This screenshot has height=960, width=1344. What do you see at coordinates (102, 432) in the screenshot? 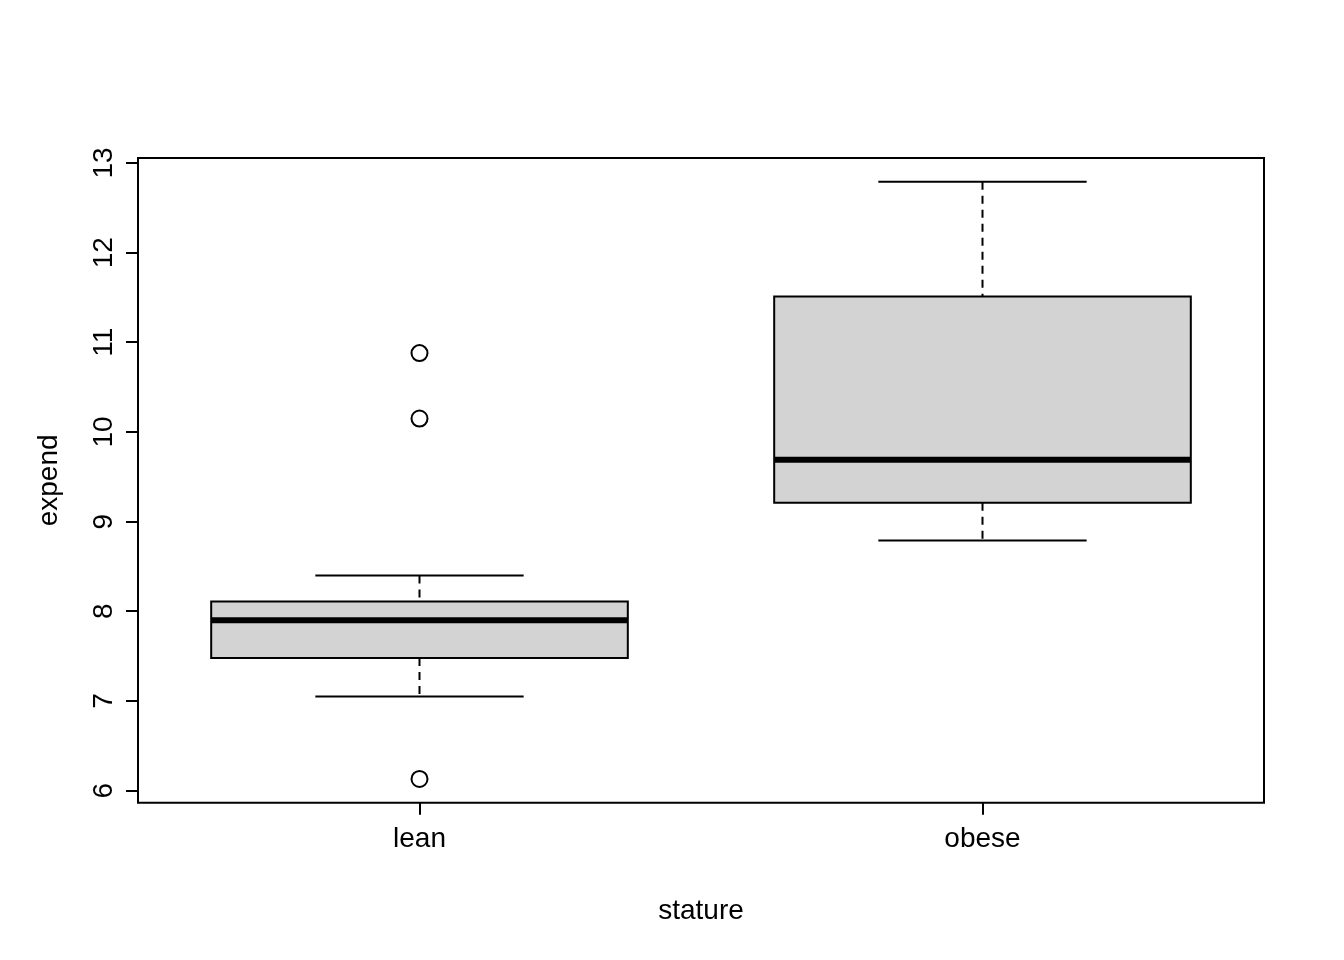
I see `y-tick-label: 10` at bounding box center [102, 432].